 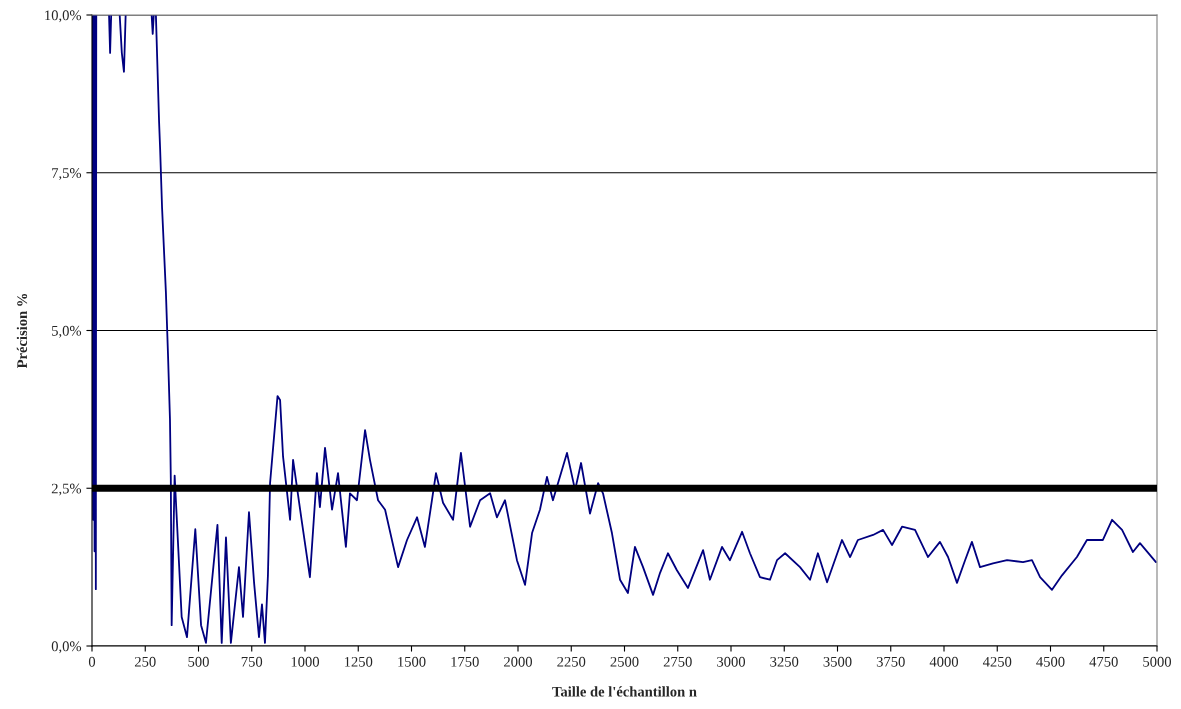 What do you see at coordinates (22, 331) in the screenshot?
I see `y-axis-title: Précision %` at bounding box center [22, 331].